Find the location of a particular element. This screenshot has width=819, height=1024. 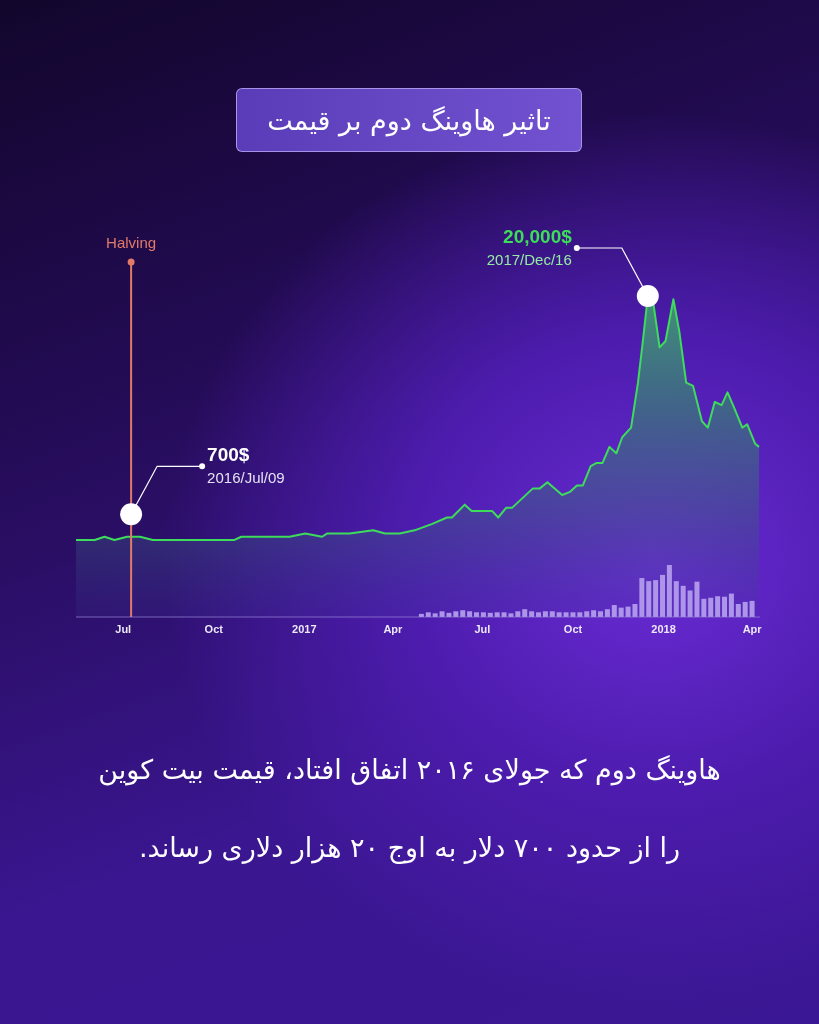

x-tick-label: 2018 is located at coordinates (663, 628).